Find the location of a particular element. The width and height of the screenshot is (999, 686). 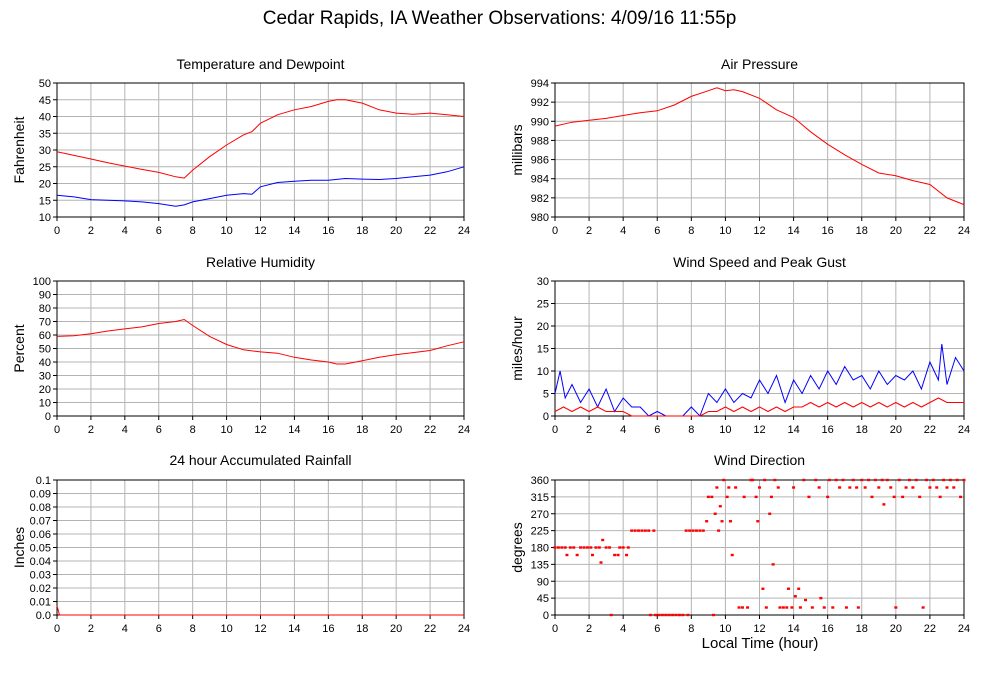

x-tick-label: 20 is located at coordinates (896, 231).